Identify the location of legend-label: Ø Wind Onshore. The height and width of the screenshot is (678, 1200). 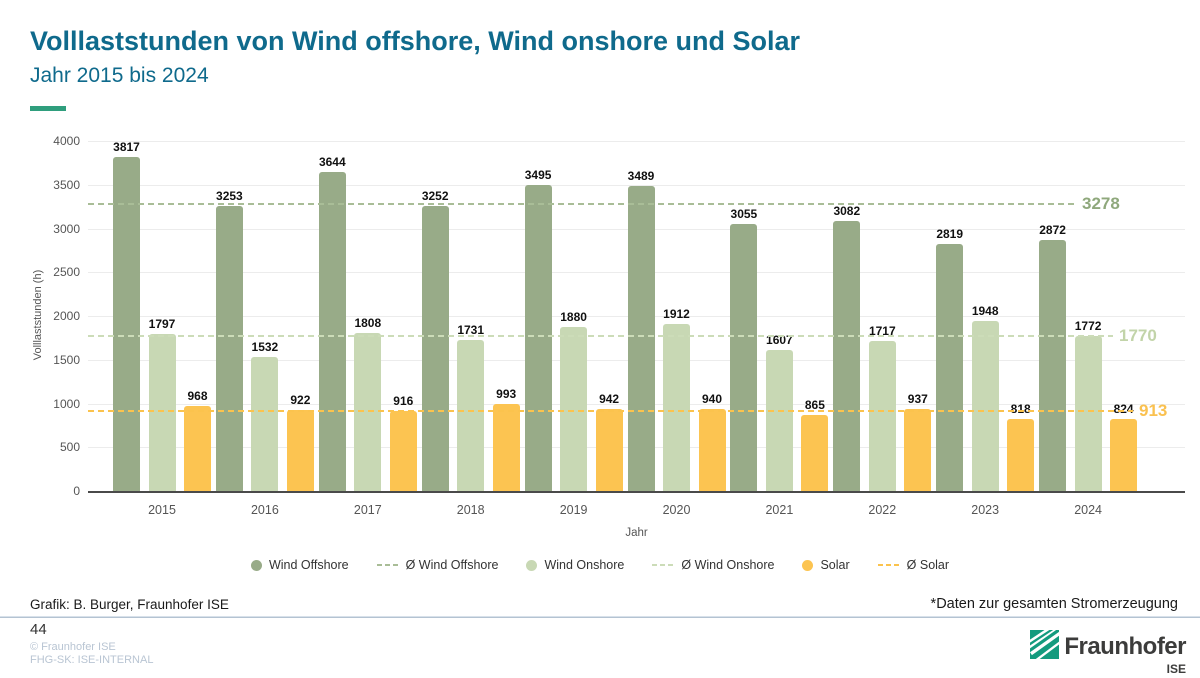
(728, 565).